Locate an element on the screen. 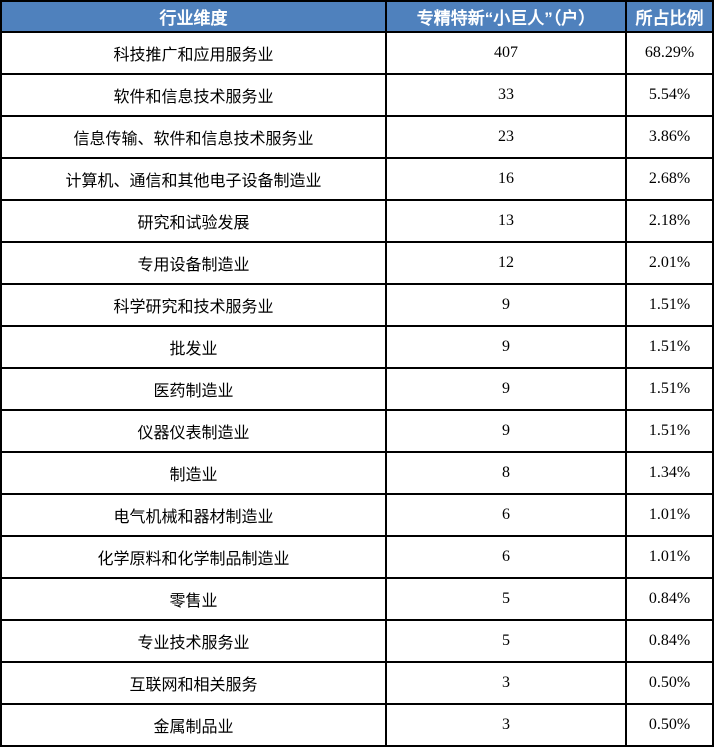  industry-cell: 软件和信息技术服务业 is located at coordinates (193, 95).